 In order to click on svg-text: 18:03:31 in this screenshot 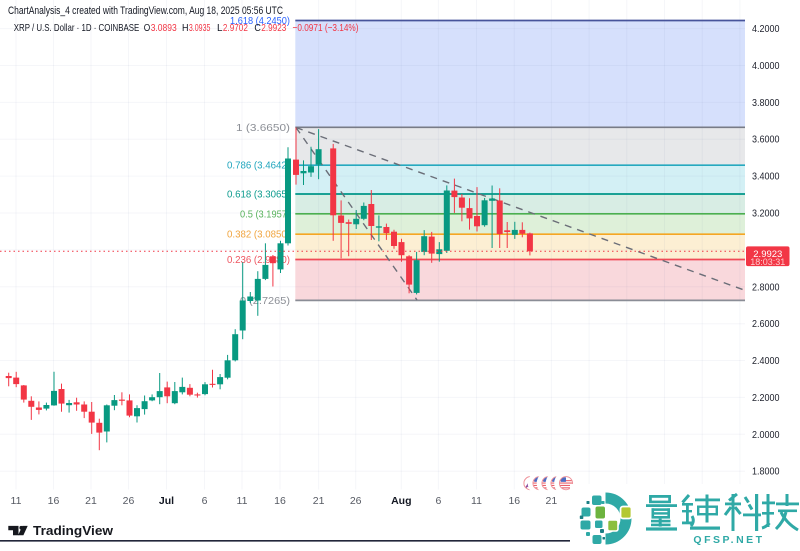, I will do `click(767, 262)`.